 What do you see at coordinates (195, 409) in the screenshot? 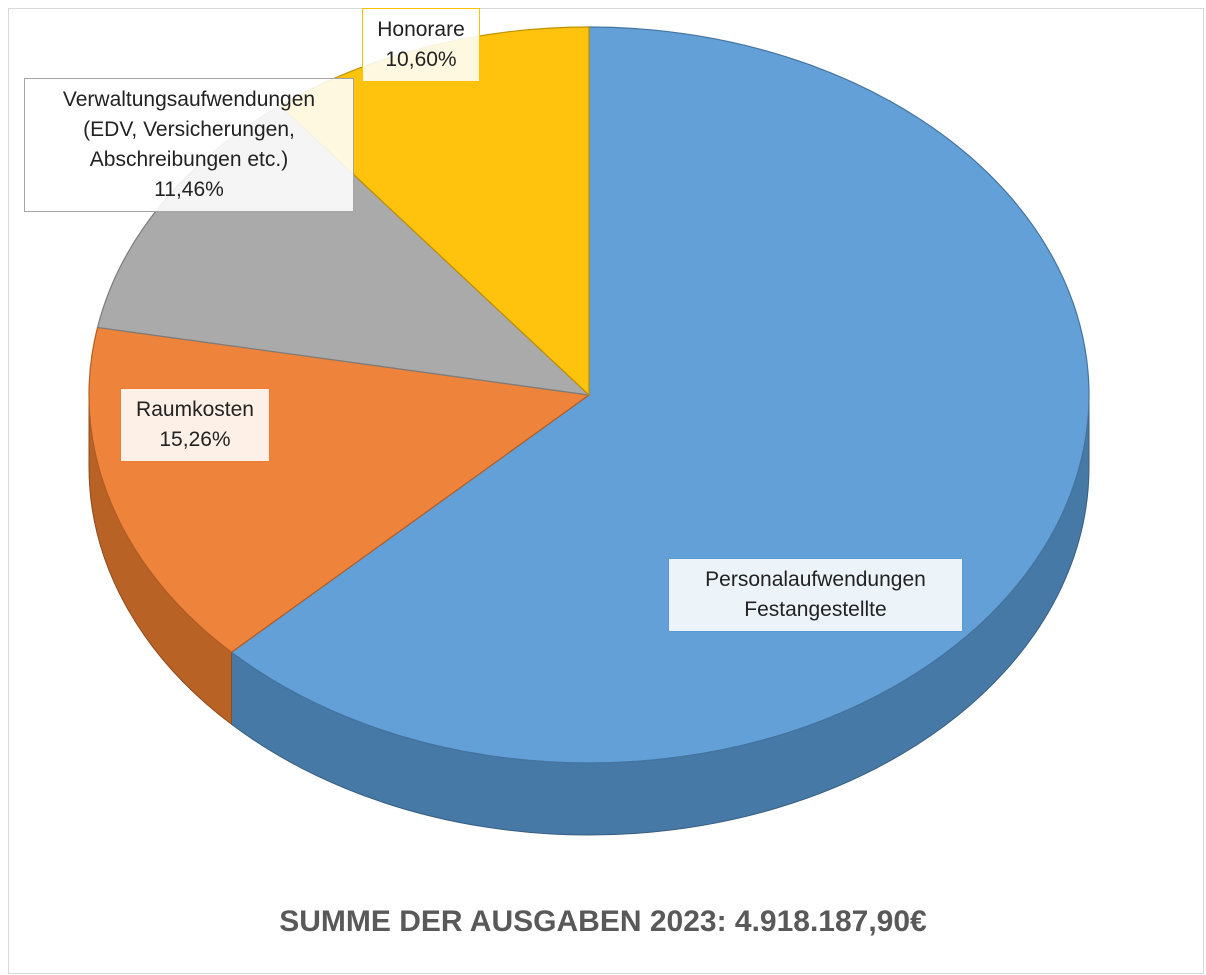
I see `label-category: Raumkosten` at bounding box center [195, 409].